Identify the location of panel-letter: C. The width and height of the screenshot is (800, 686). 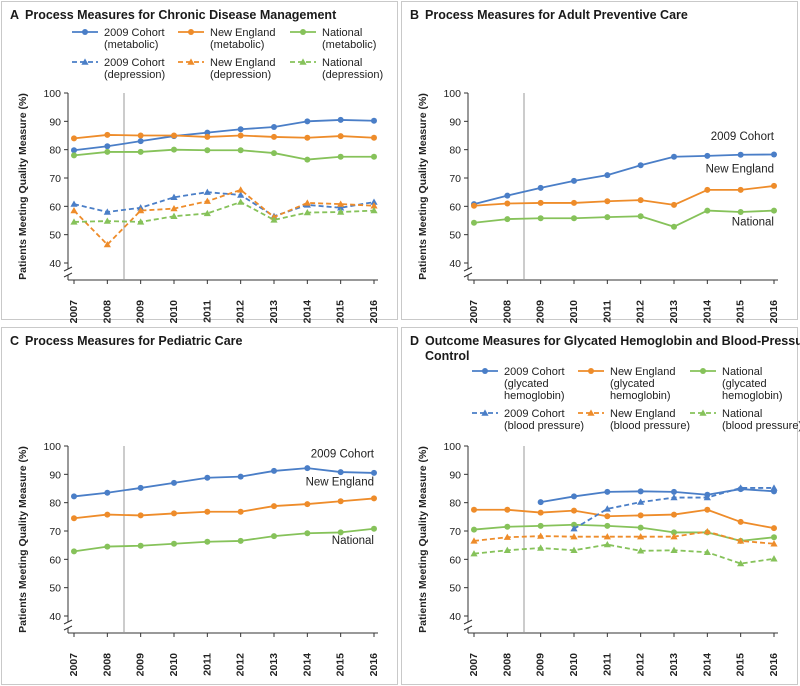
(14, 341).